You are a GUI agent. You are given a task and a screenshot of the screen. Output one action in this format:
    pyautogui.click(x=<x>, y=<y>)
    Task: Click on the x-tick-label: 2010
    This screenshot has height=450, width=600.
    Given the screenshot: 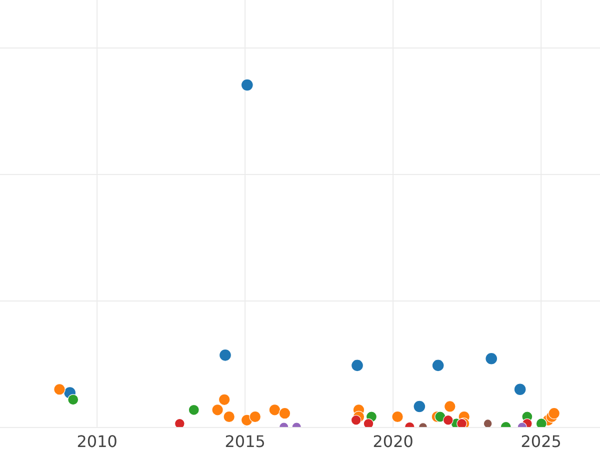 What is the action you would take?
    pyautogui.click(x=97, y=441)
    